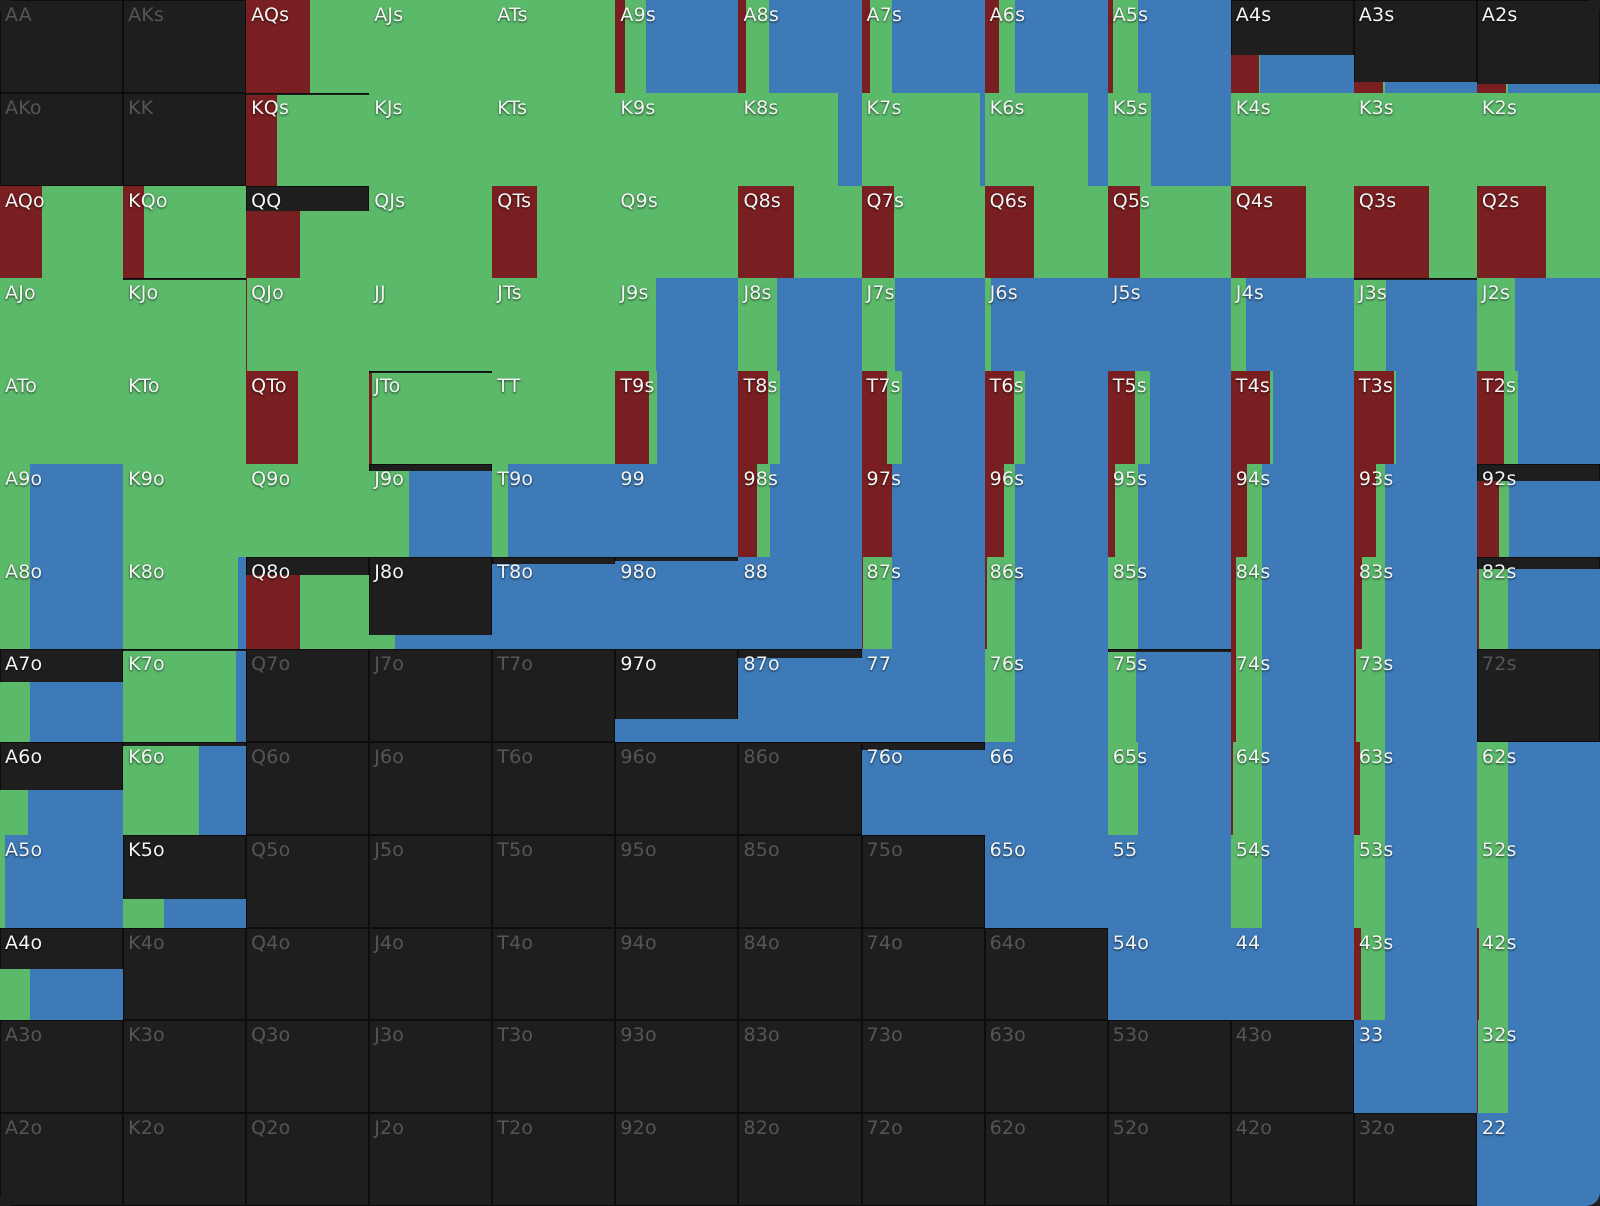 Image resolution: width=1600 pixels, height=1206 pixels. Describe the element at coordinates (554, 46) in the screenshot. I see `hand-cell-ats: ATs` at that location.